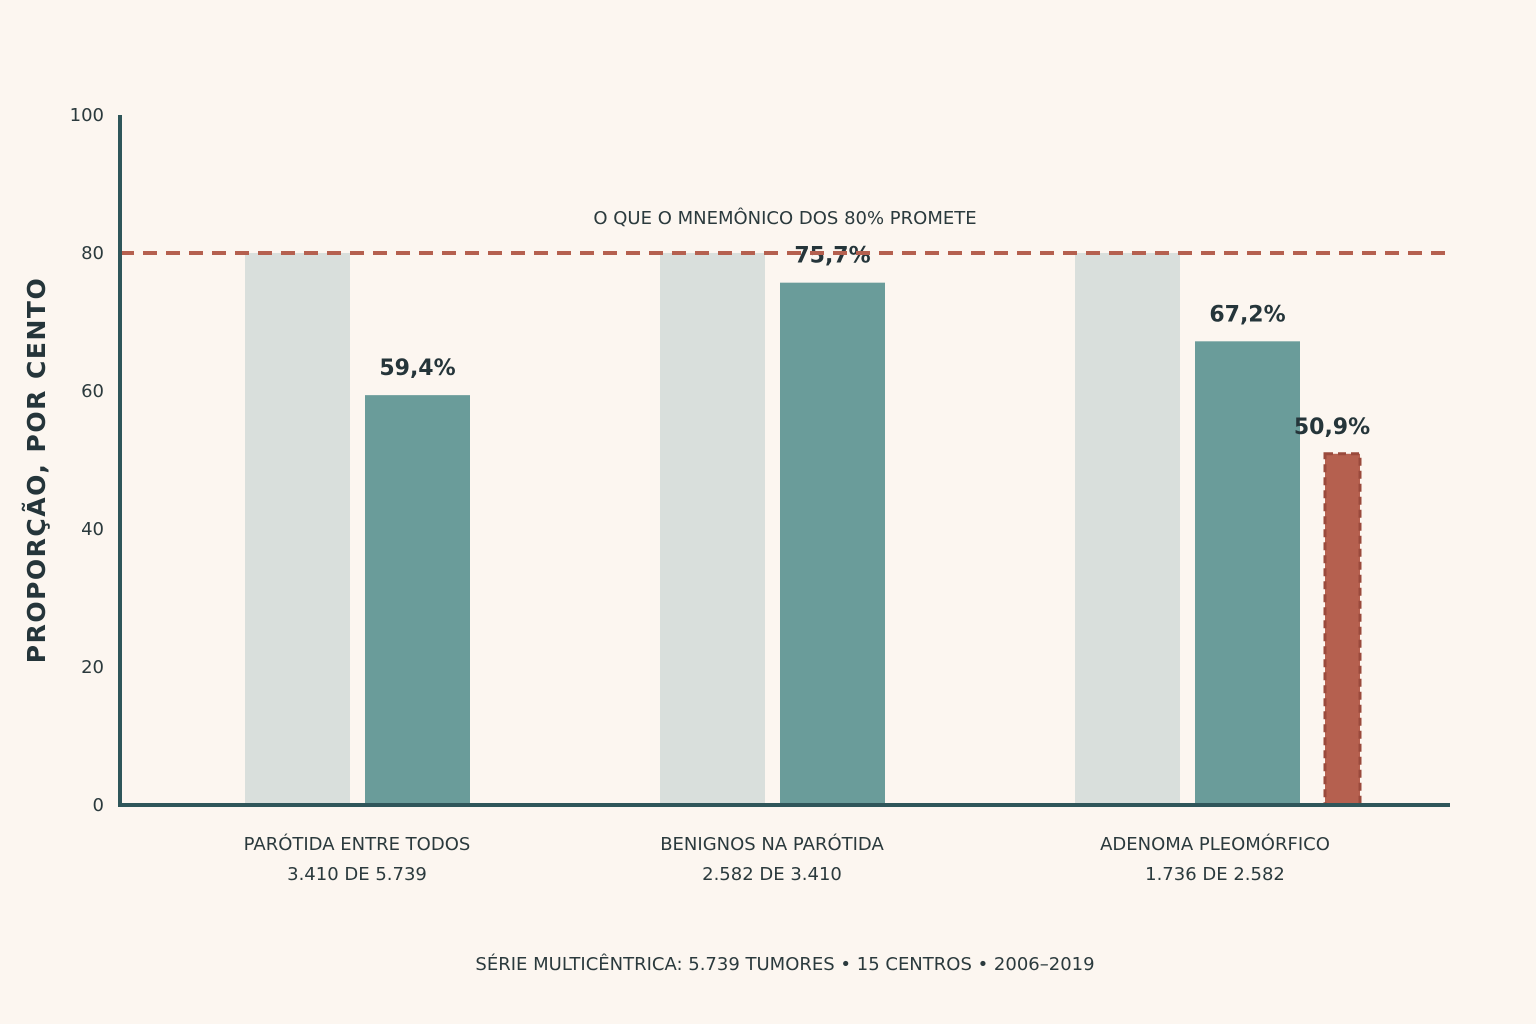 This screenshot has height=1024, width=1536. What do you see at coordinates (92, 667) in the screenshot?
I see `y-tick-label: 20` at bounding box center [92, 667].